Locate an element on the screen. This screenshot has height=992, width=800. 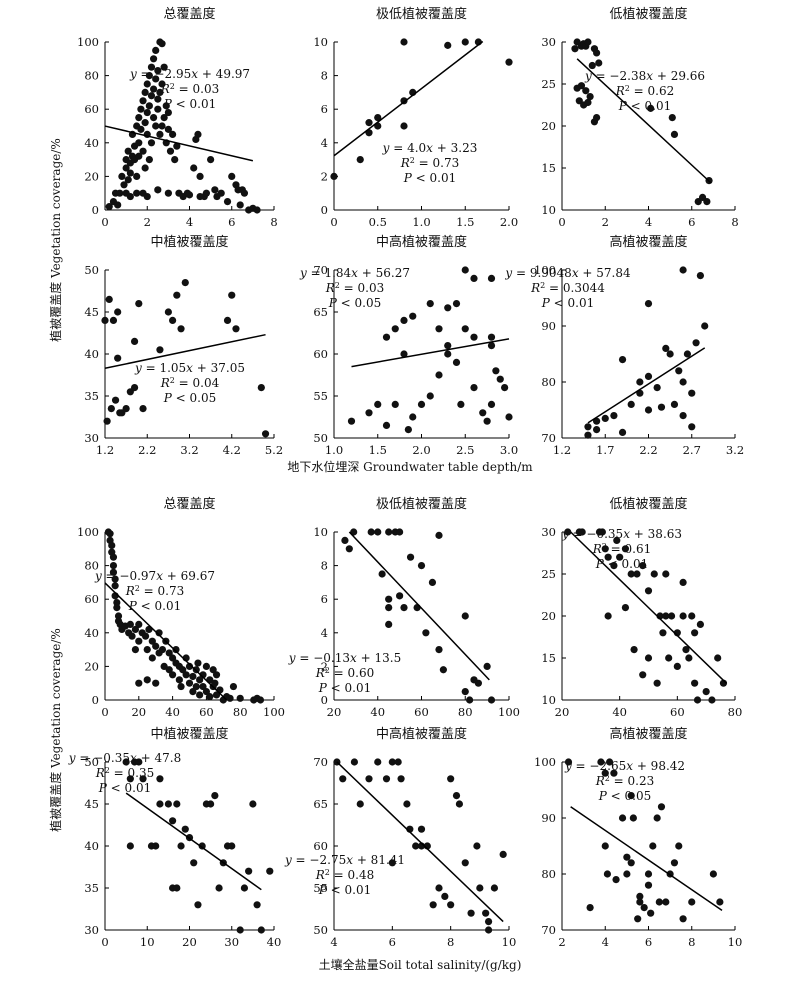
y-tick-label: 45 is located at coordinates (91, 312).